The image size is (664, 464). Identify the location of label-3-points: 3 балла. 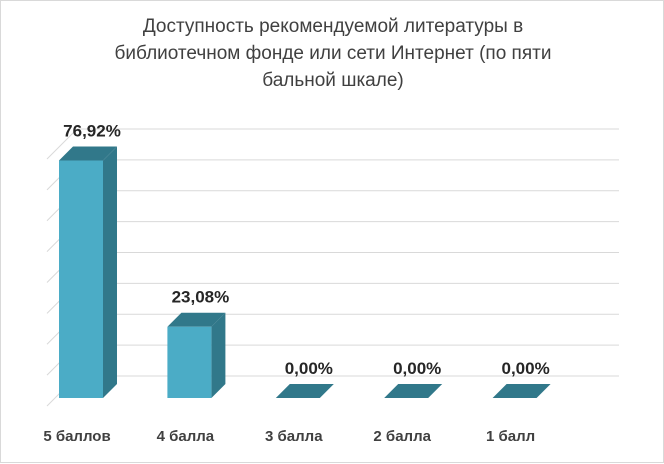
(294, 436).